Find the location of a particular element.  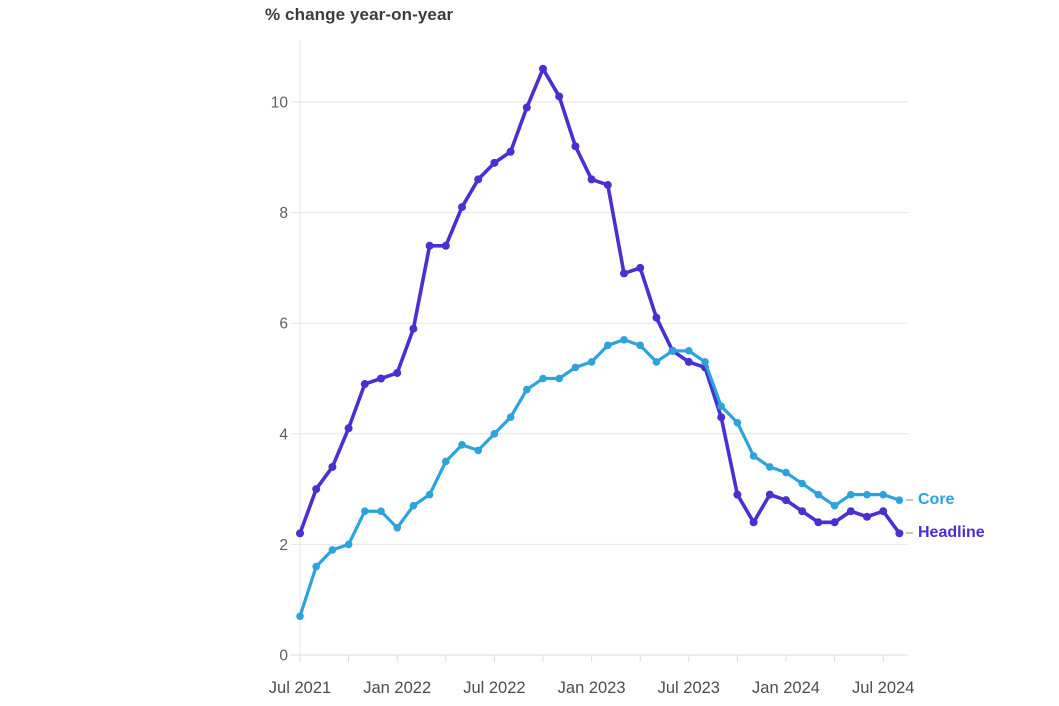

core-point-mar-2024 is located at coordinates (818, 494).